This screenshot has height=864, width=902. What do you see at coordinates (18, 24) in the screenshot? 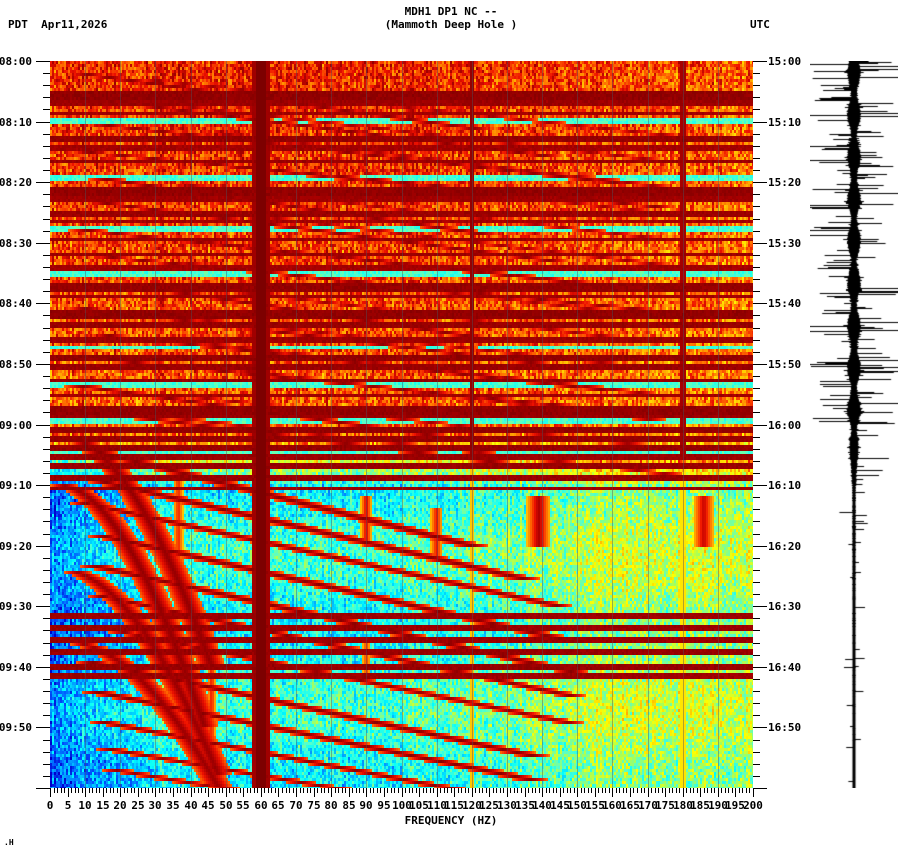
I see `header-timezone-left: PDT` at bounding box center [18, 24].